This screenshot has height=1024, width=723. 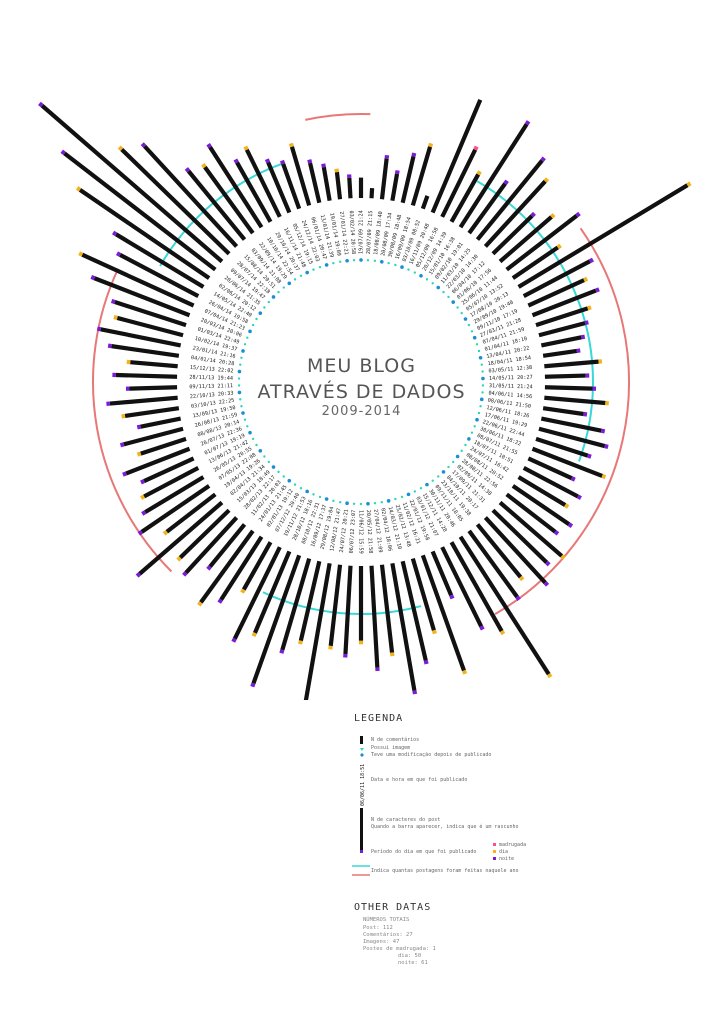 I want to click on other-line-1: NÚMEROS TOTAIS, so click(x=386, y=920).